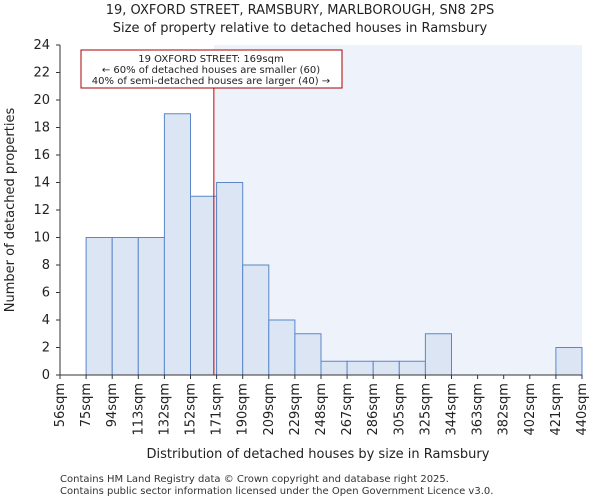 This screenshot has height=500, width=600. Describe the element at coordinates (138, 409) in the screenshot. I see `x-tick-label: 113sqm` at that location.